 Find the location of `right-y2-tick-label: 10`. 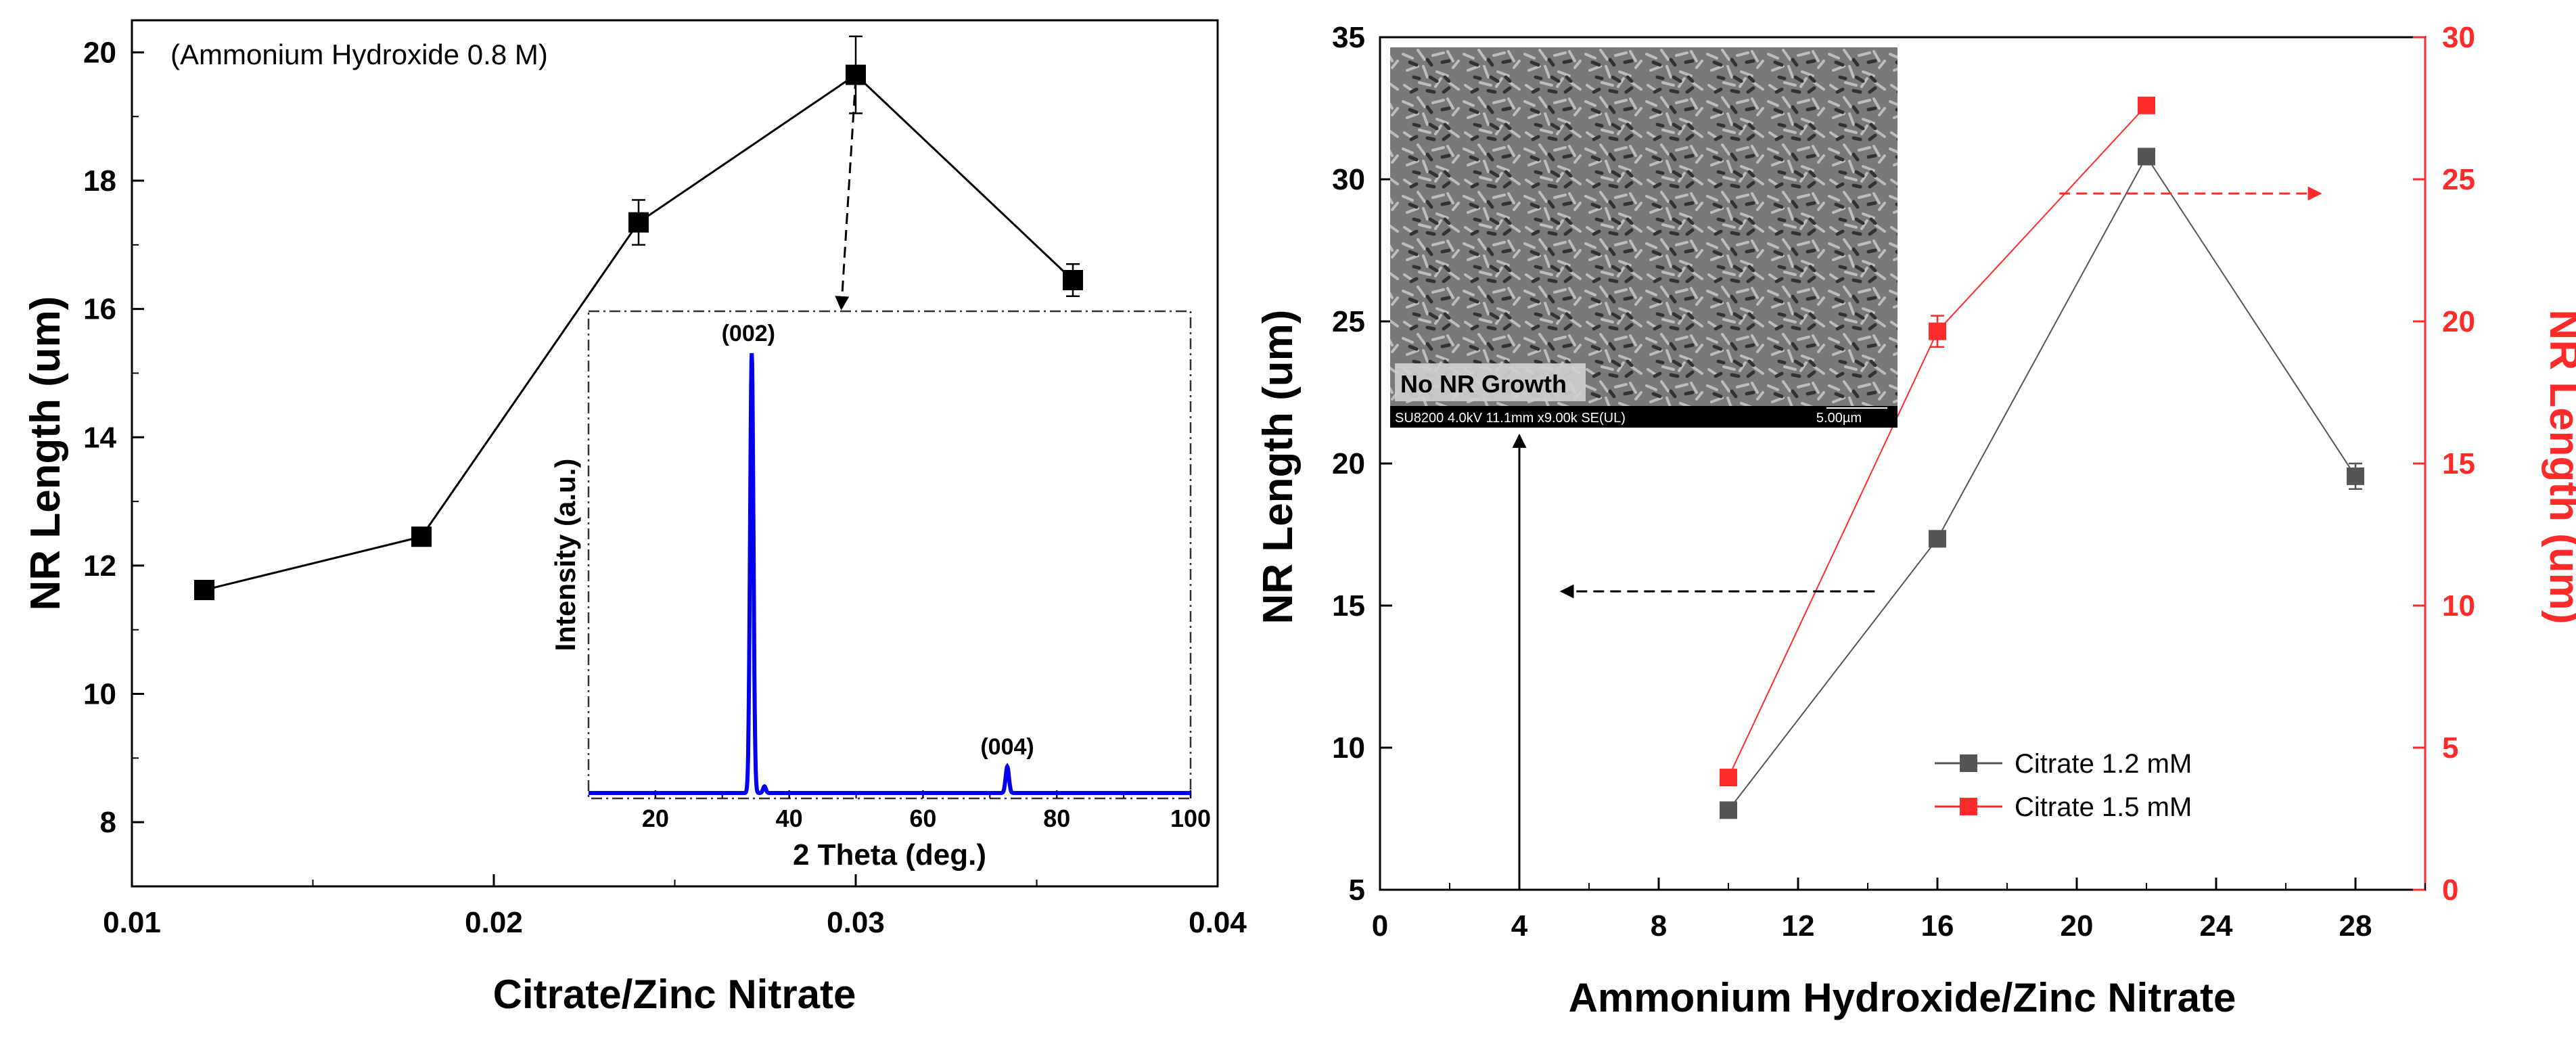

right-y2-tick-label: 10 is located at coordinates (2458, 605).